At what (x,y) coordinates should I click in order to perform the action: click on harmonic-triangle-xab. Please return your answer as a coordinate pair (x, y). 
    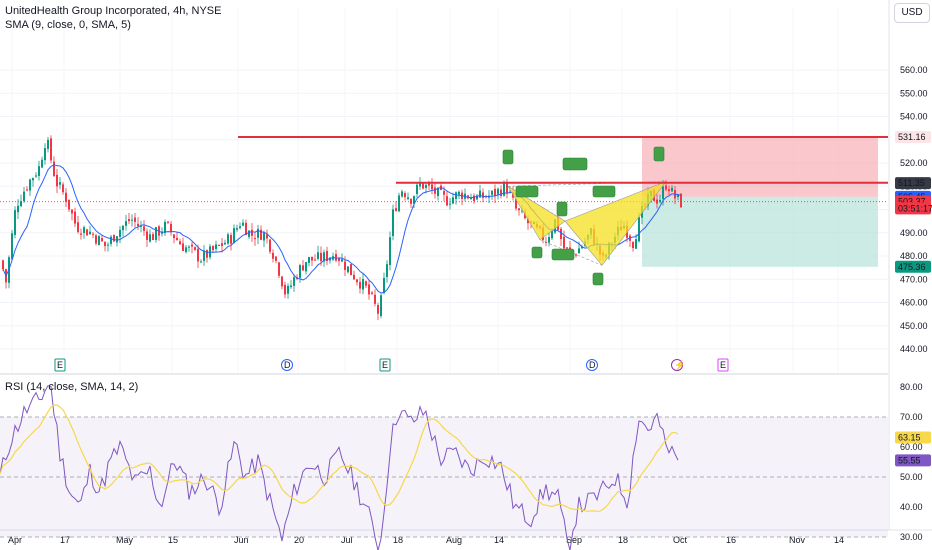
    Looking at the image, I should click on (536, 213).